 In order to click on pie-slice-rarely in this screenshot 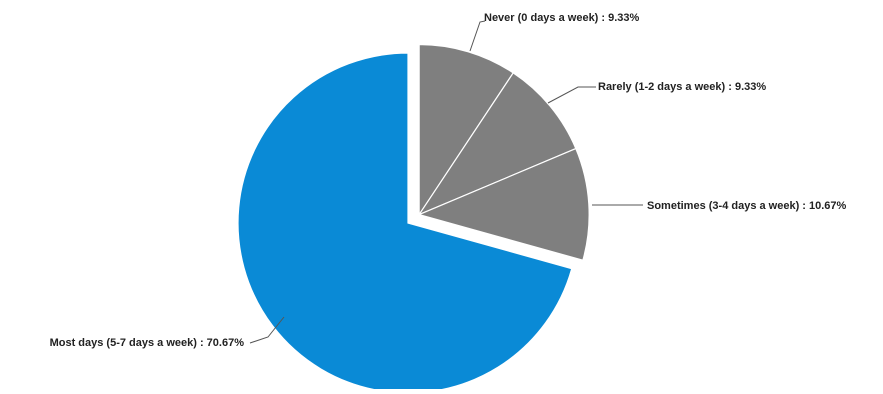, I will do `click(497, 144)`.